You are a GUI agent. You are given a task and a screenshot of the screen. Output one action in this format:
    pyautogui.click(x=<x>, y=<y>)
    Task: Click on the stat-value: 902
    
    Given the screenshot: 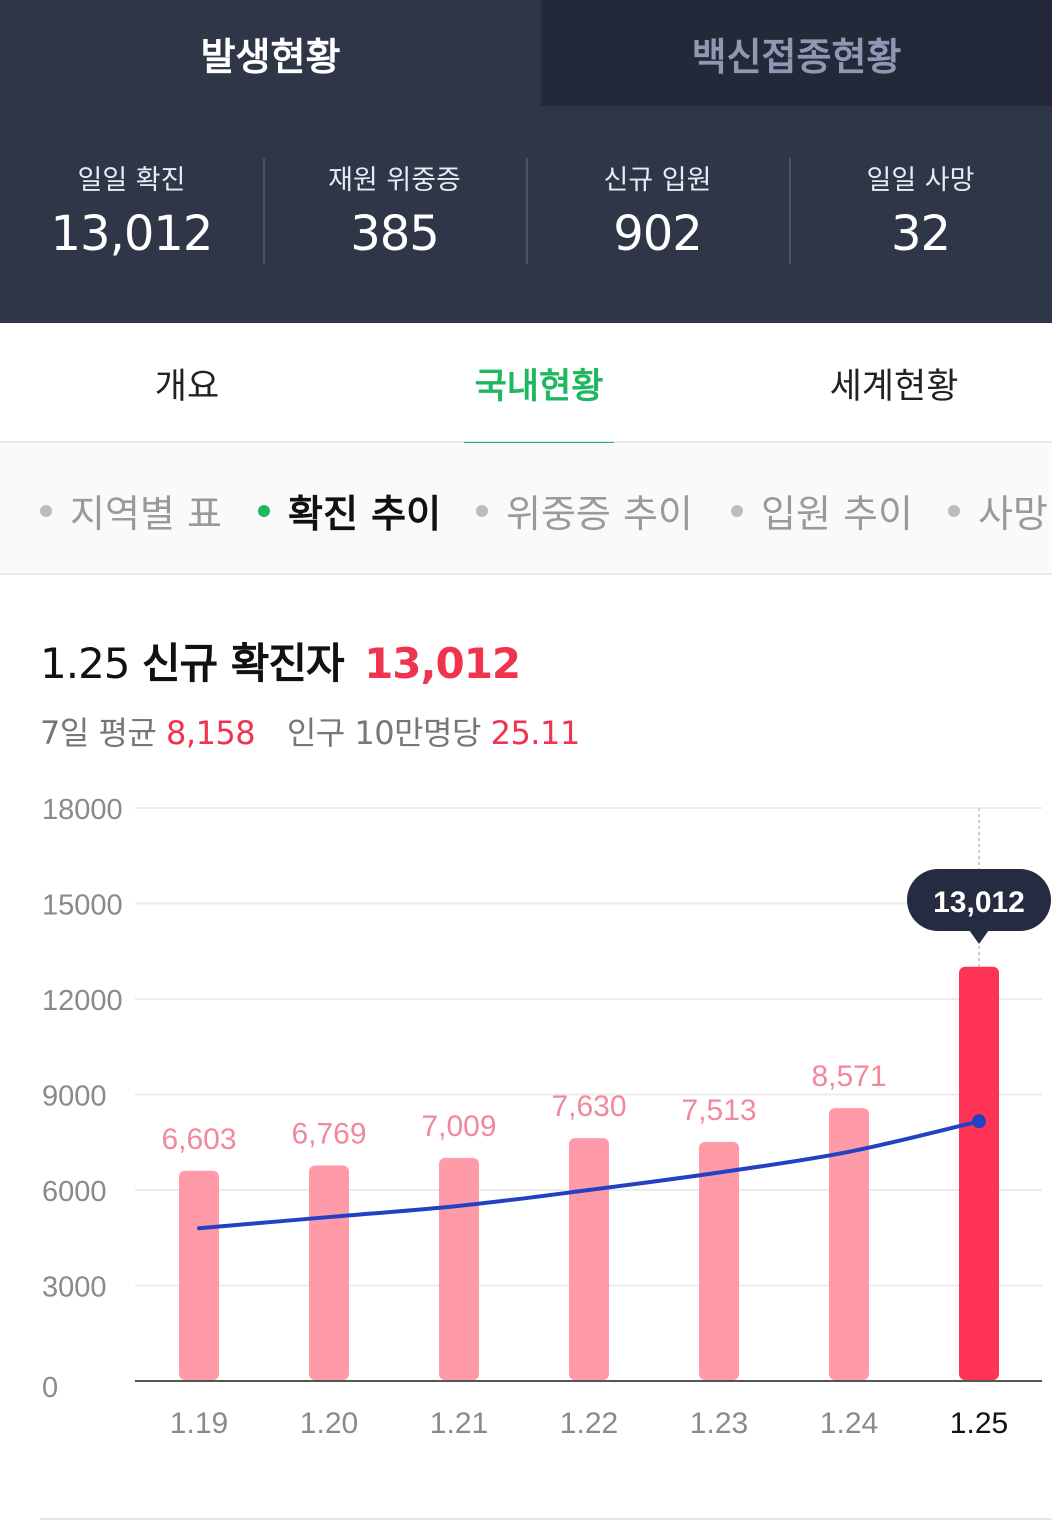 What is the action you would take?
    pyautogui.click(x=658, y=234)
    